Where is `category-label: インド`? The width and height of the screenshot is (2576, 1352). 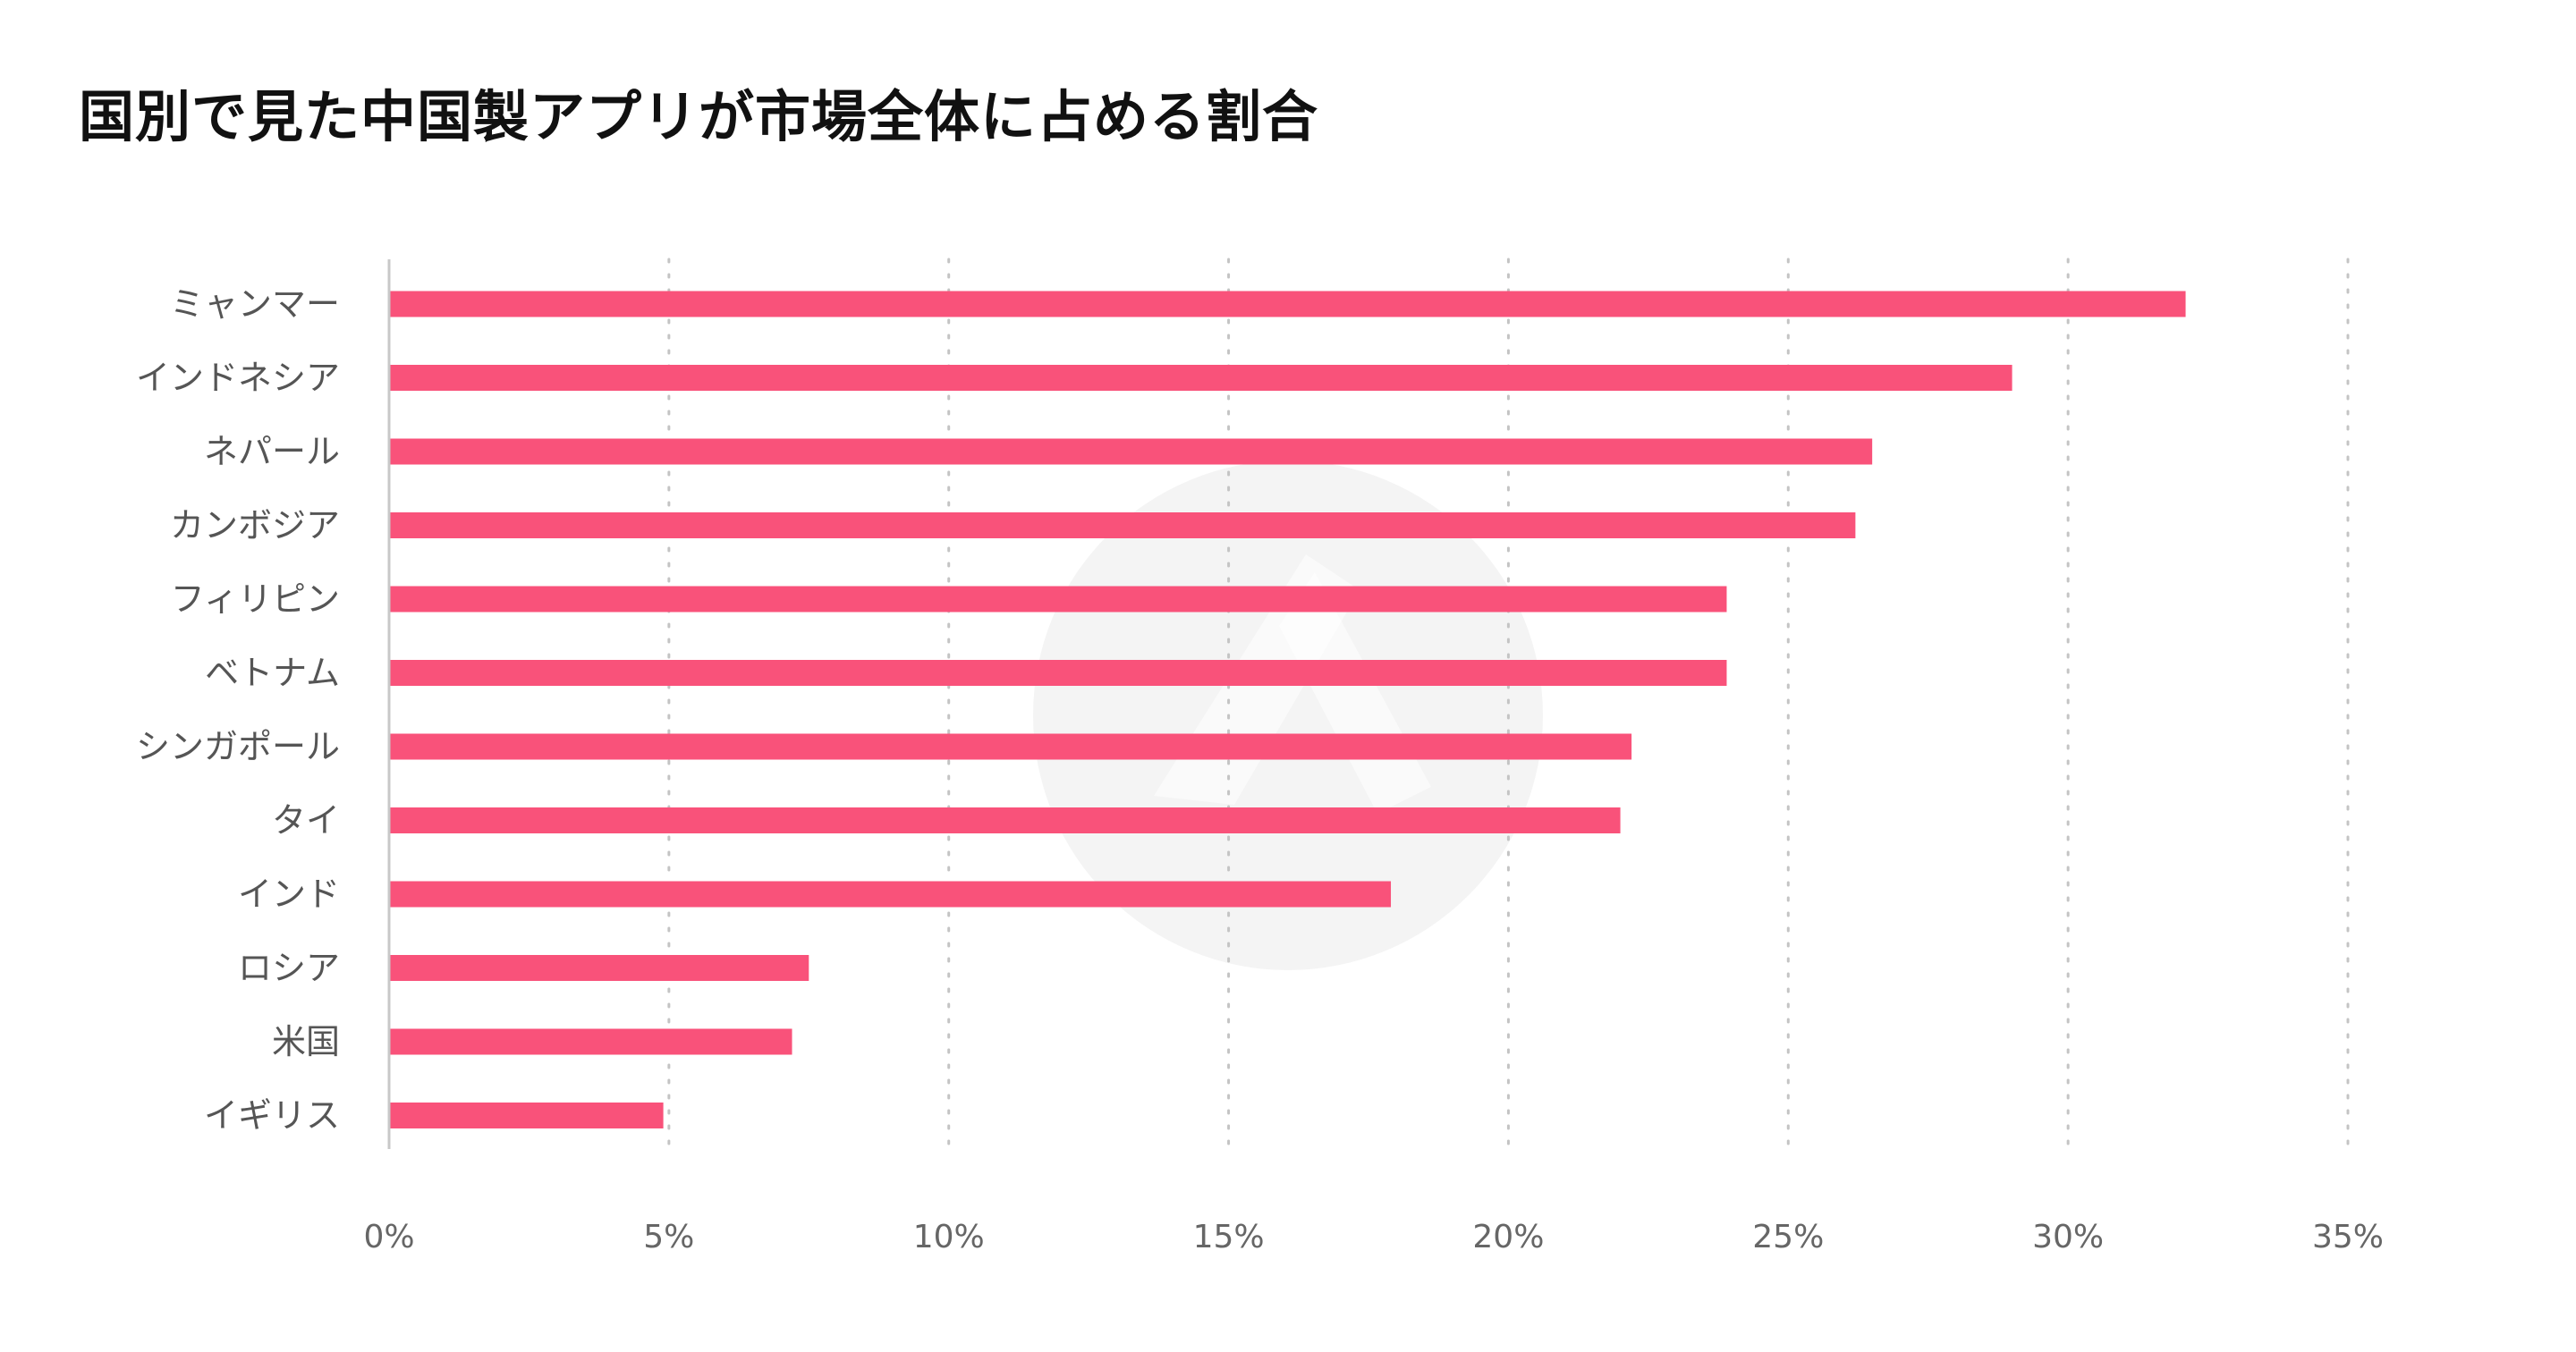 category-label: インド is located at coordinates (289, 894).